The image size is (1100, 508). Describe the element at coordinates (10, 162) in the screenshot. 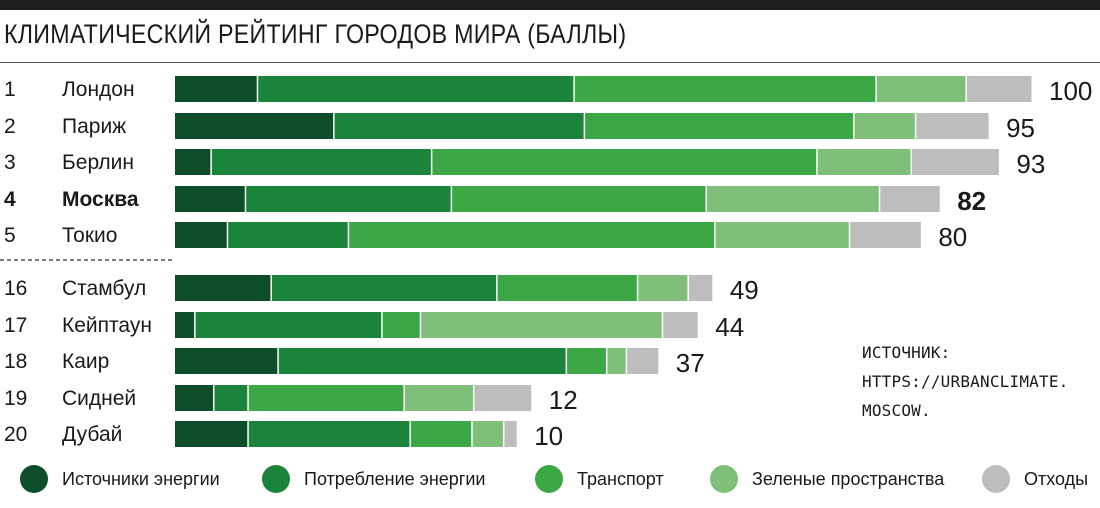

I see `rank-label: 3` at that location.